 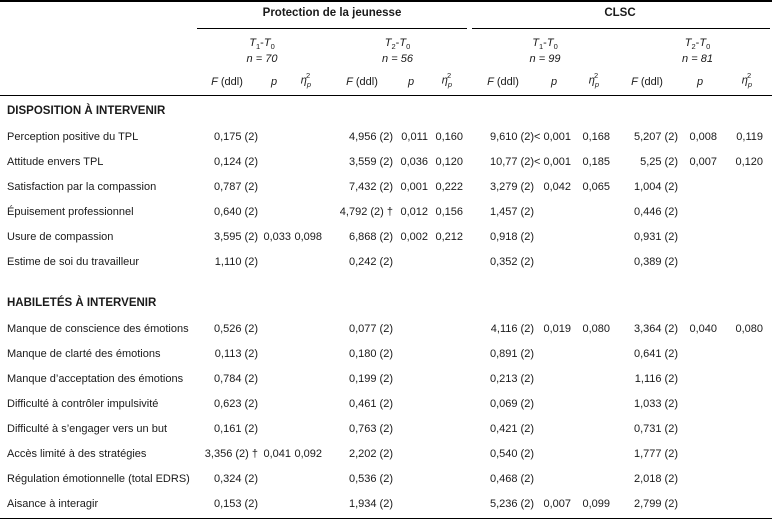 What do you see at coordinates (231, 454) in the screenshot?
I see `table-cell-f: 3,356 (2) †` at bounding box center [231, 454].